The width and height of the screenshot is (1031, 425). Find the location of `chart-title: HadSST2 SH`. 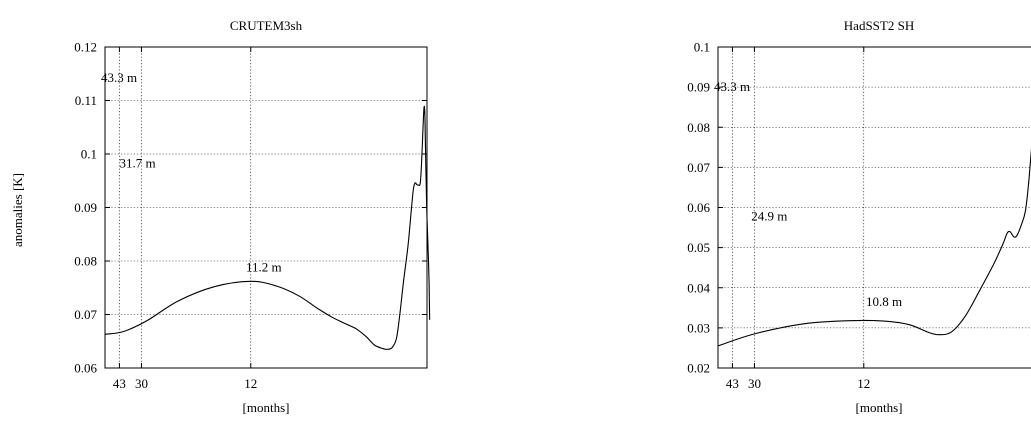

chart-title: HadSST2 SH is located at coordinates (879, 25).